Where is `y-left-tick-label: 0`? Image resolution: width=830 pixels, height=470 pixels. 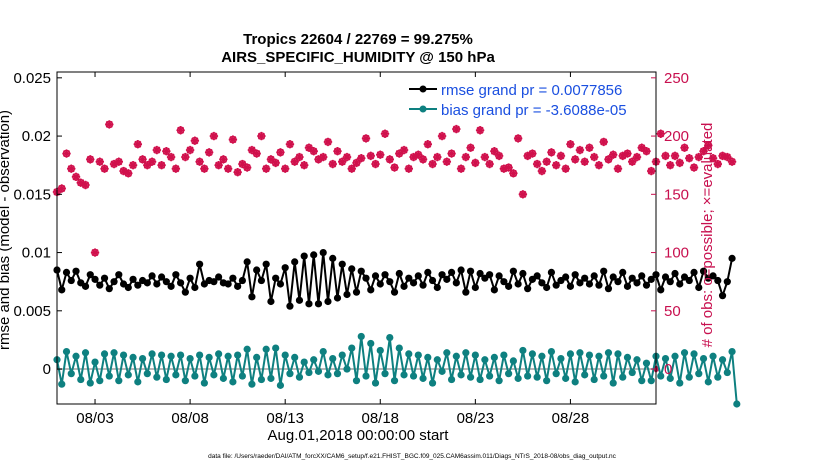
y-left-tick-label: 0 is located at coordinates (47, 369).